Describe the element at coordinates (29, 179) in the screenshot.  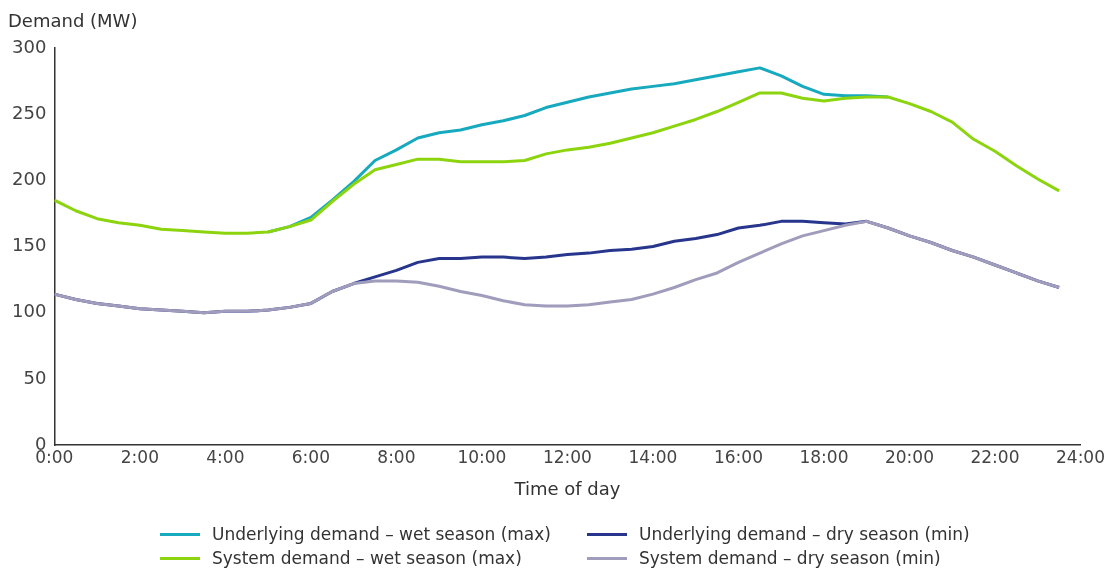
I see `y-tick-label: 200` at that location.